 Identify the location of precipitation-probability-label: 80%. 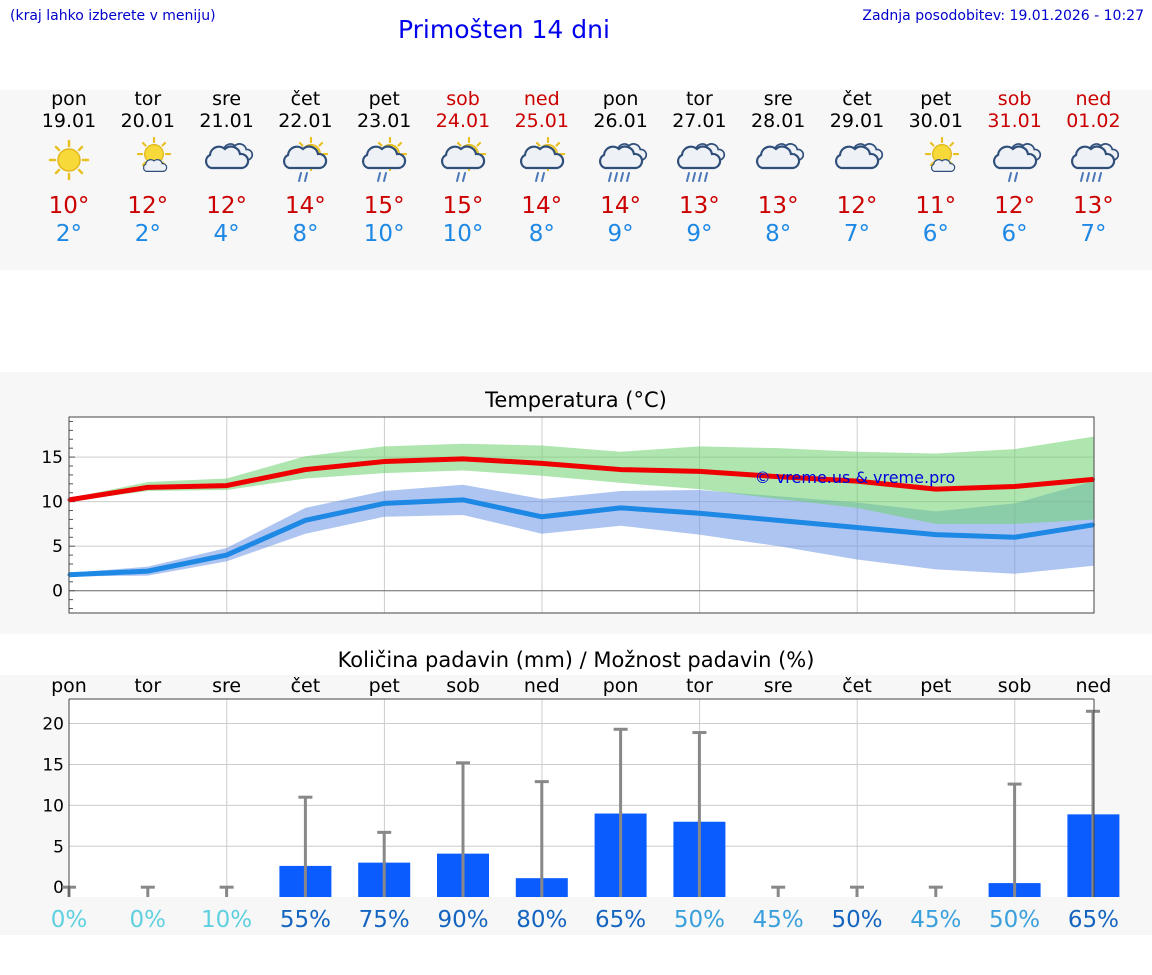
(541, 920).